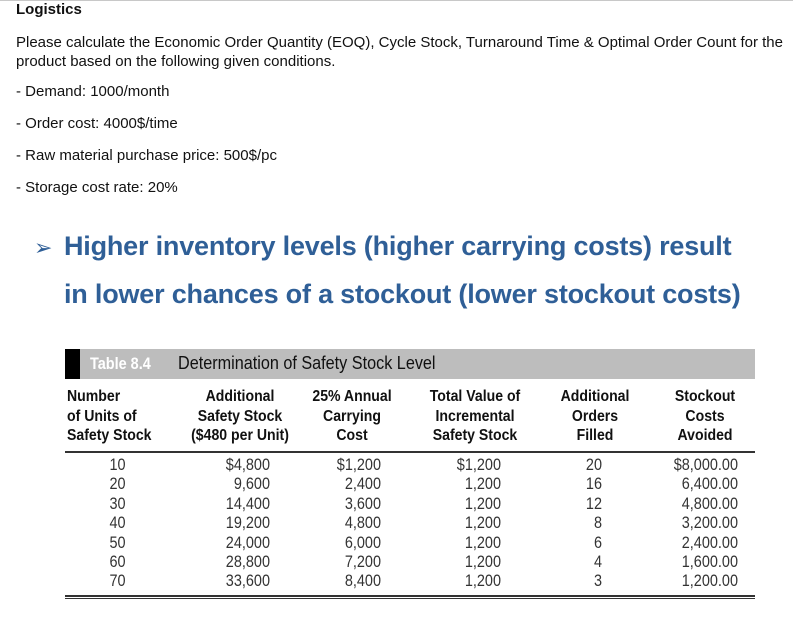  I want to click on table-cell: 14,400, so click(247, 503).